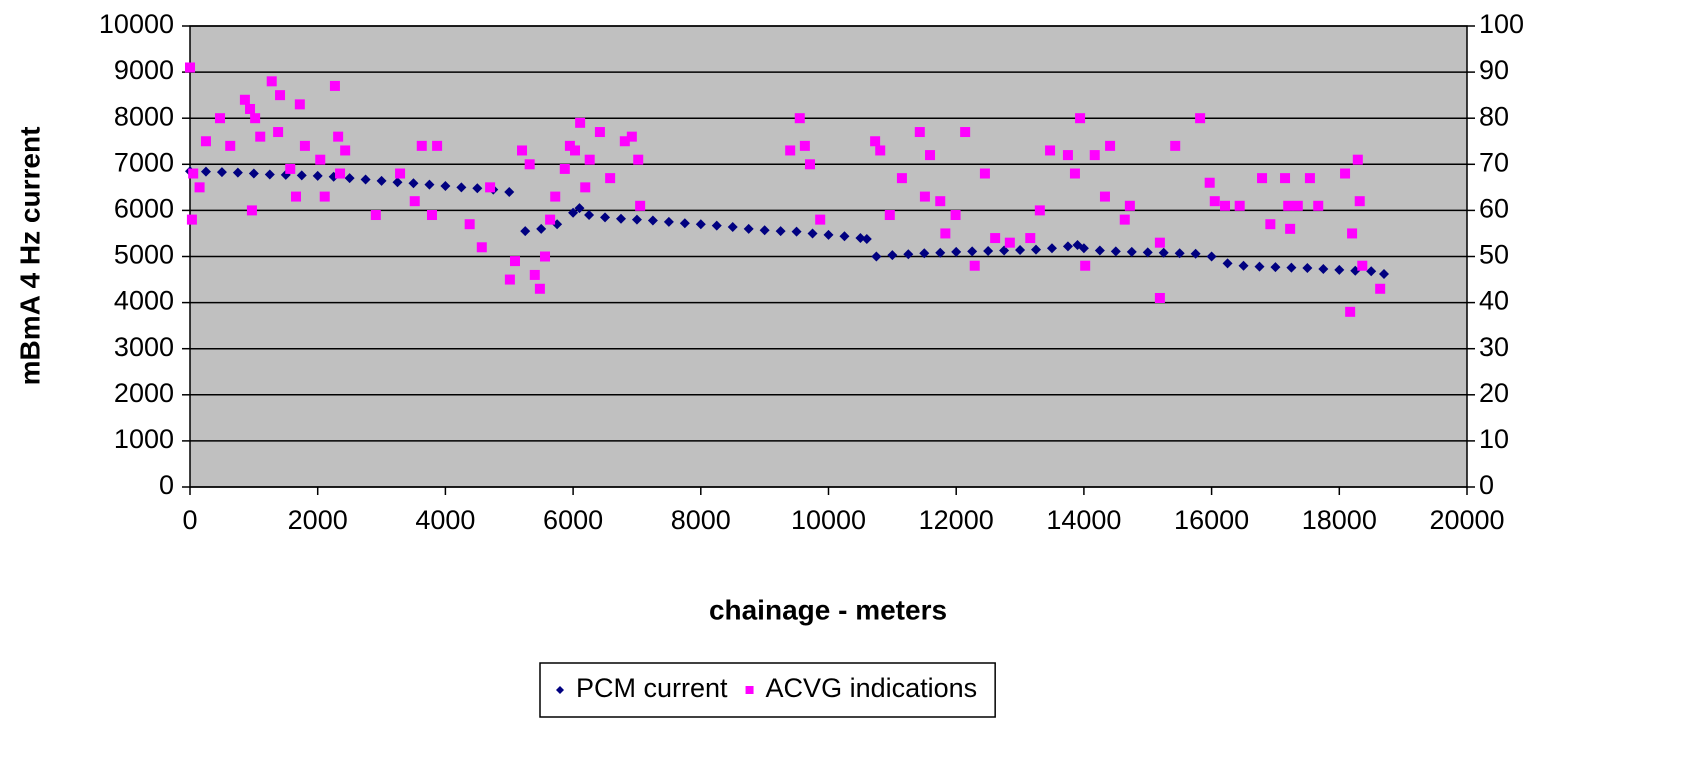 The image size is (1707, 779). I want to click on x-tick-label: 16000, so click(1211, 520).